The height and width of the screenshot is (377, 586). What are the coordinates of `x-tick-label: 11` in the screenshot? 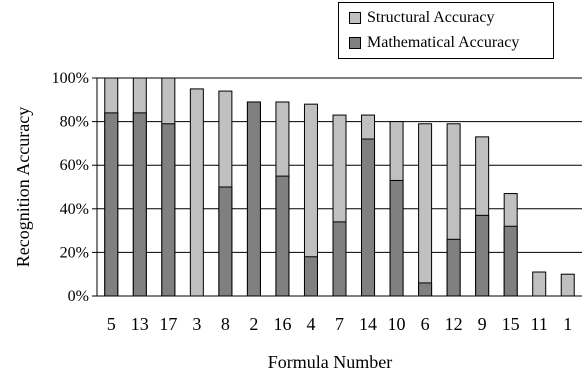 It's located at (539, 324).